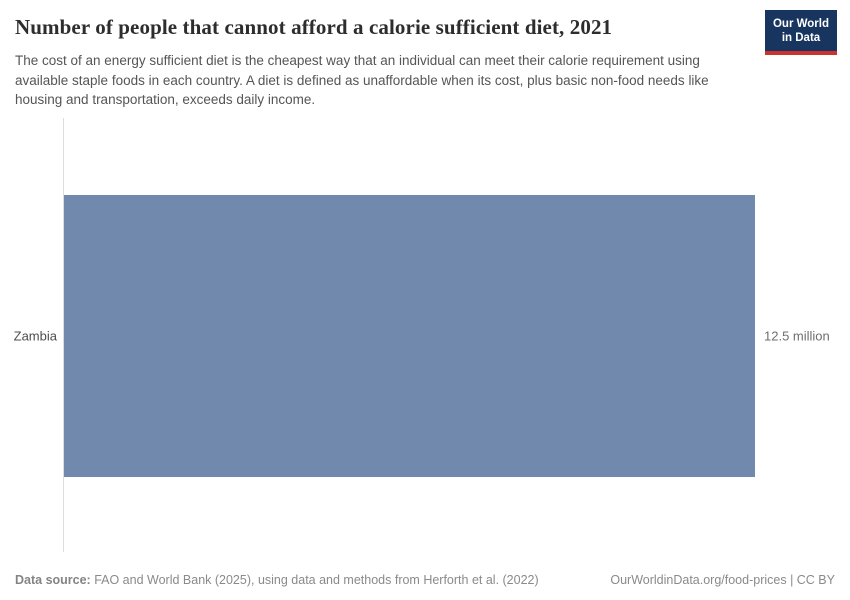 Image resolution: width=850 pixels, height=600 pixels. What do you see at coordinates (801, 38) in the screenshot?
I see `owid-logo-line2: in Data` at bounding box center [801, 38].